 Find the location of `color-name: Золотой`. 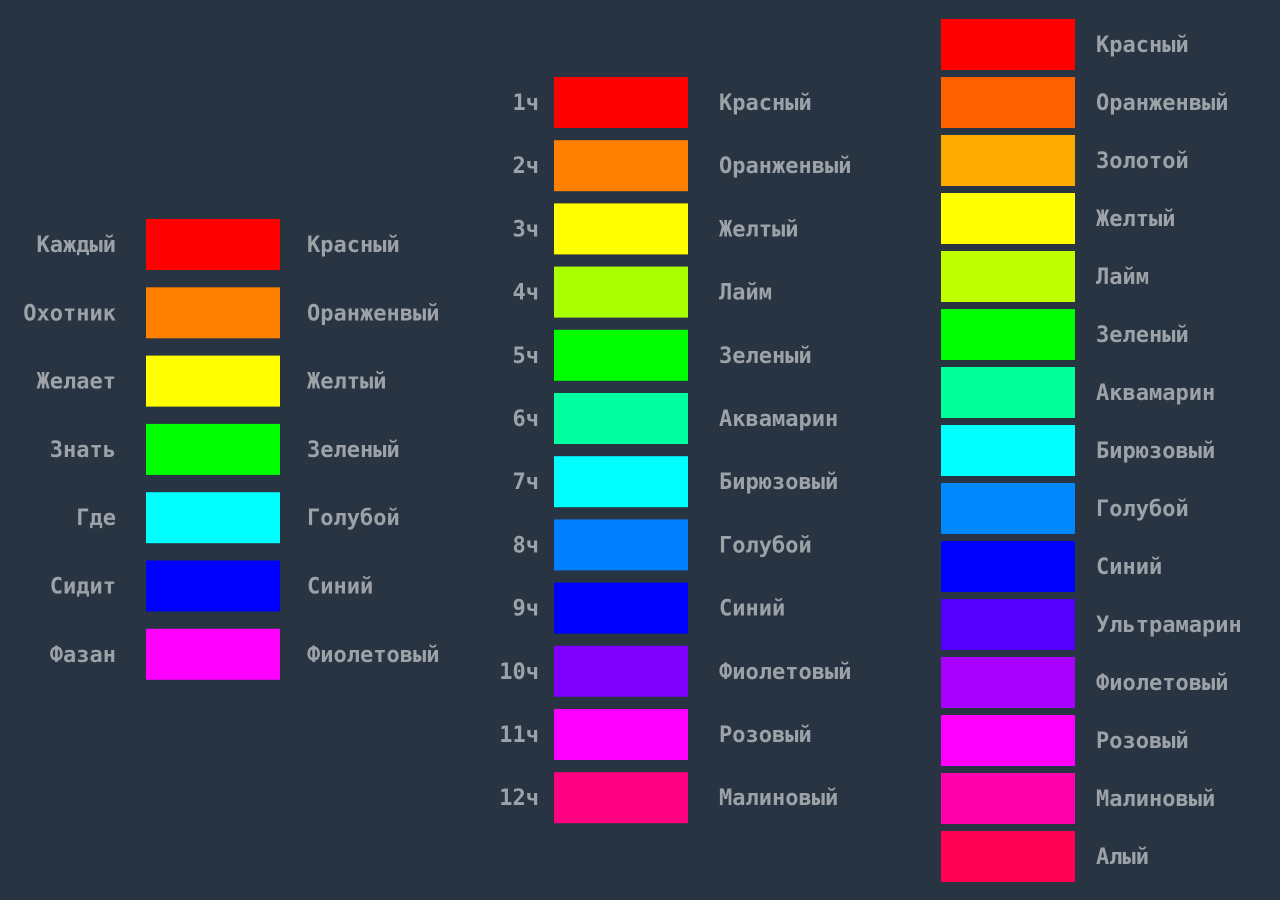

color-name: Золотой is located at coordinates (1142, 161).